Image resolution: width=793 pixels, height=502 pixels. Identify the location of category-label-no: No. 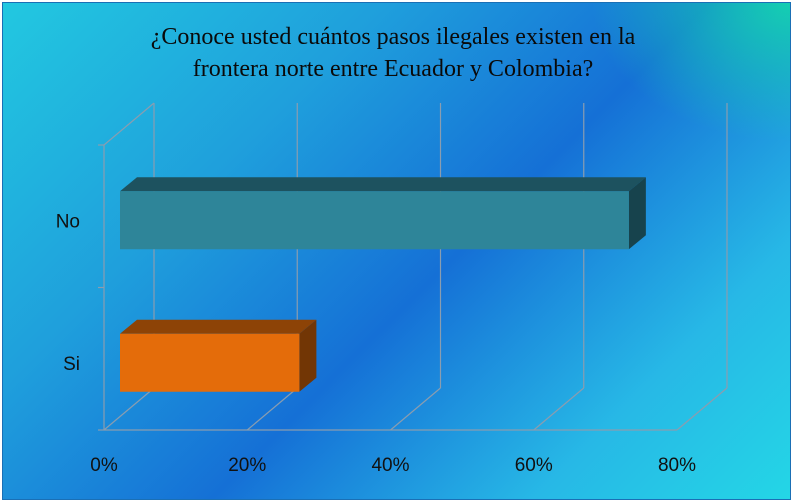
(68, 221).